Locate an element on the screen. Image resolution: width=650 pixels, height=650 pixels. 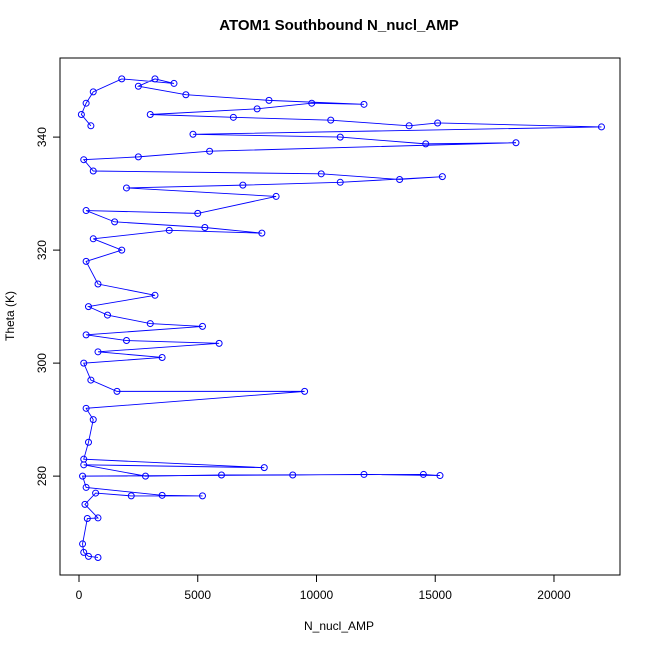
x-tick-label: 5000 is located at coordinates (197, 595).